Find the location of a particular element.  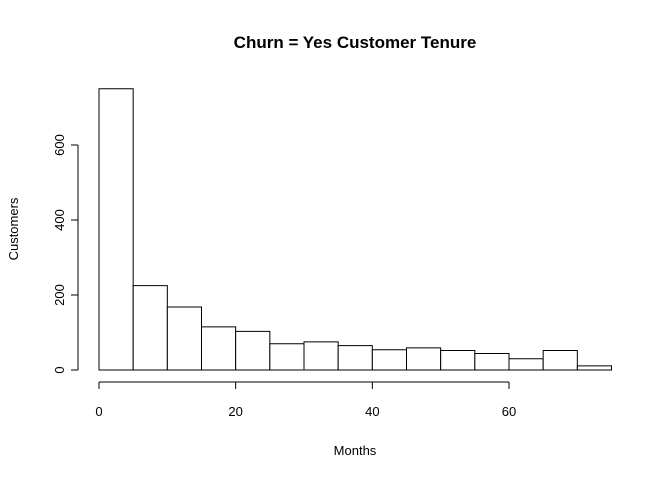

y-tick-label-1: 200 is located at coordinates (59, 295).